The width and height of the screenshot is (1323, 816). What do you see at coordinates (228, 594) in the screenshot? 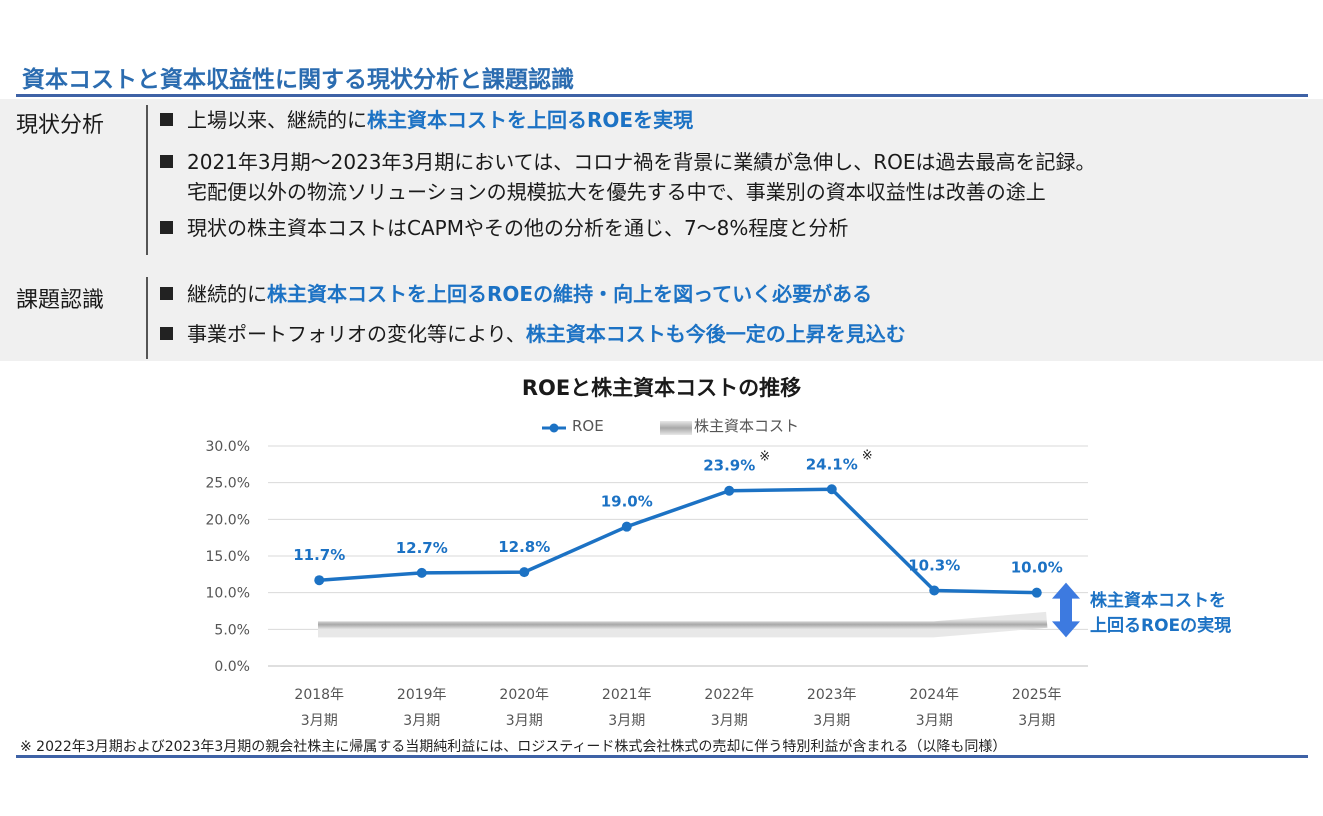
I see `y-tick-label: 10.0%` at bounding box center [228, 594].